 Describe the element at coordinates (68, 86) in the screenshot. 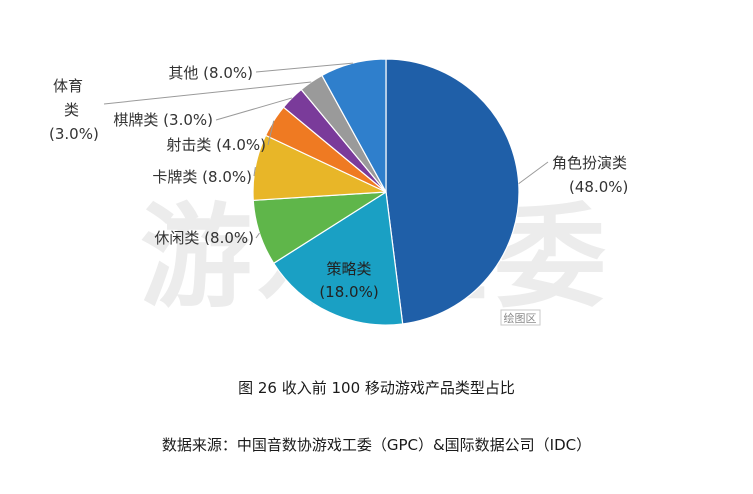

I see `slice-label-sports-line1: 体育` at that location.